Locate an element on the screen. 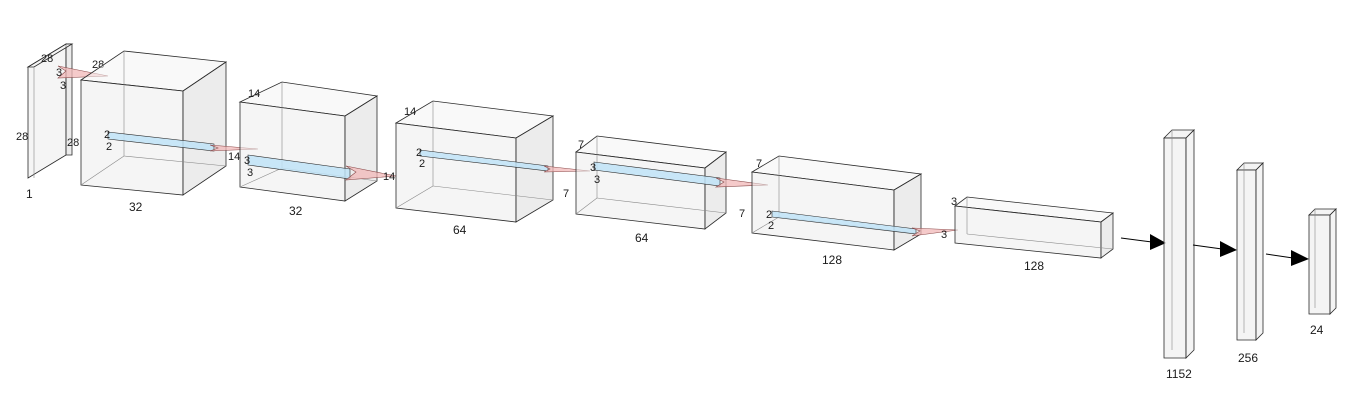 This screenshot has width=1367, height=408. conv1-kernel-b-label: 2 is located at coordinates (109, 147).